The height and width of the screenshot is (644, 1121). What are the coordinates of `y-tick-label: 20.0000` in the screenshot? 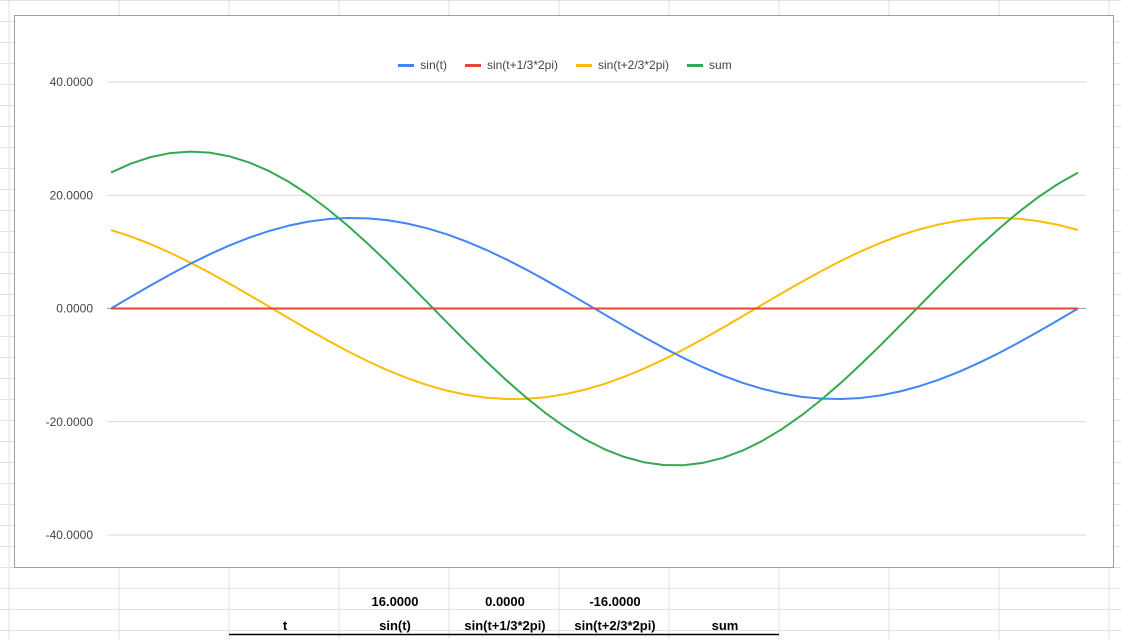 It's located at (72, 195).